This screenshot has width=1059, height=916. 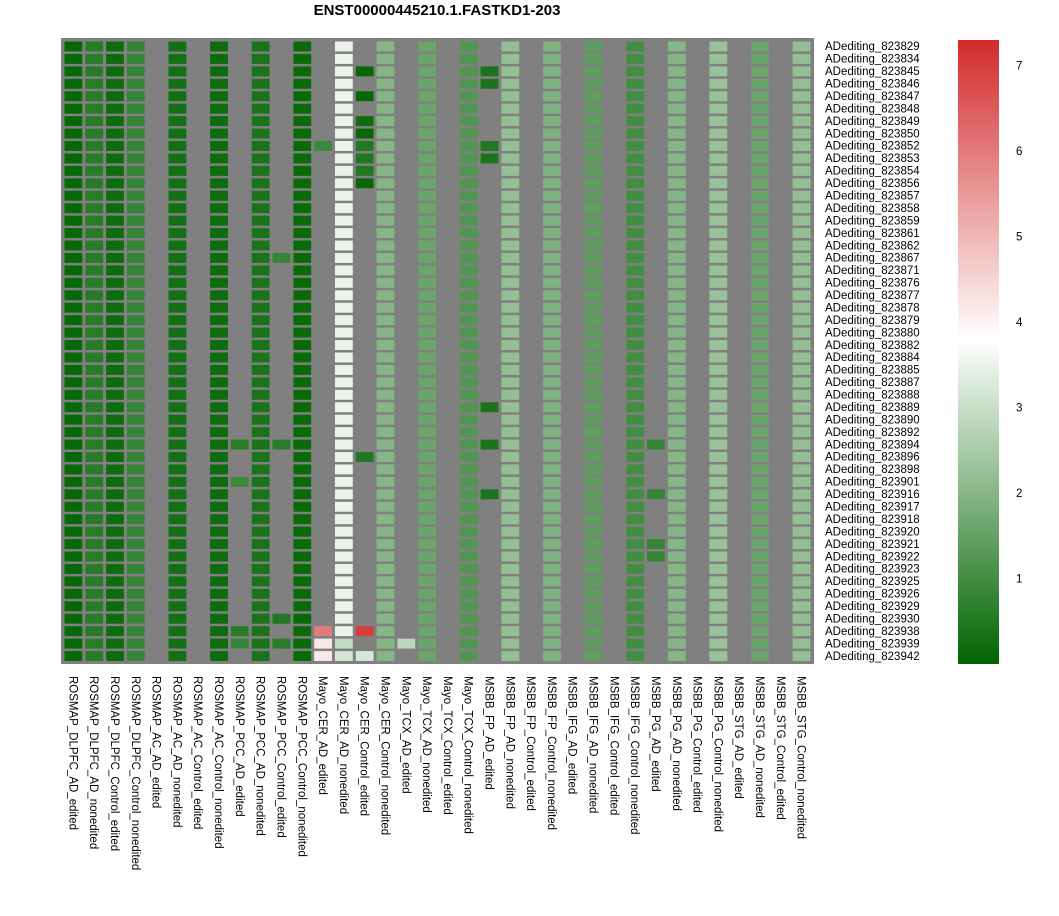 What do you see at coordinates (872, 383) in the screenshot?
I see `row-label: ADediting_823887` at bounding box center [872, 383].